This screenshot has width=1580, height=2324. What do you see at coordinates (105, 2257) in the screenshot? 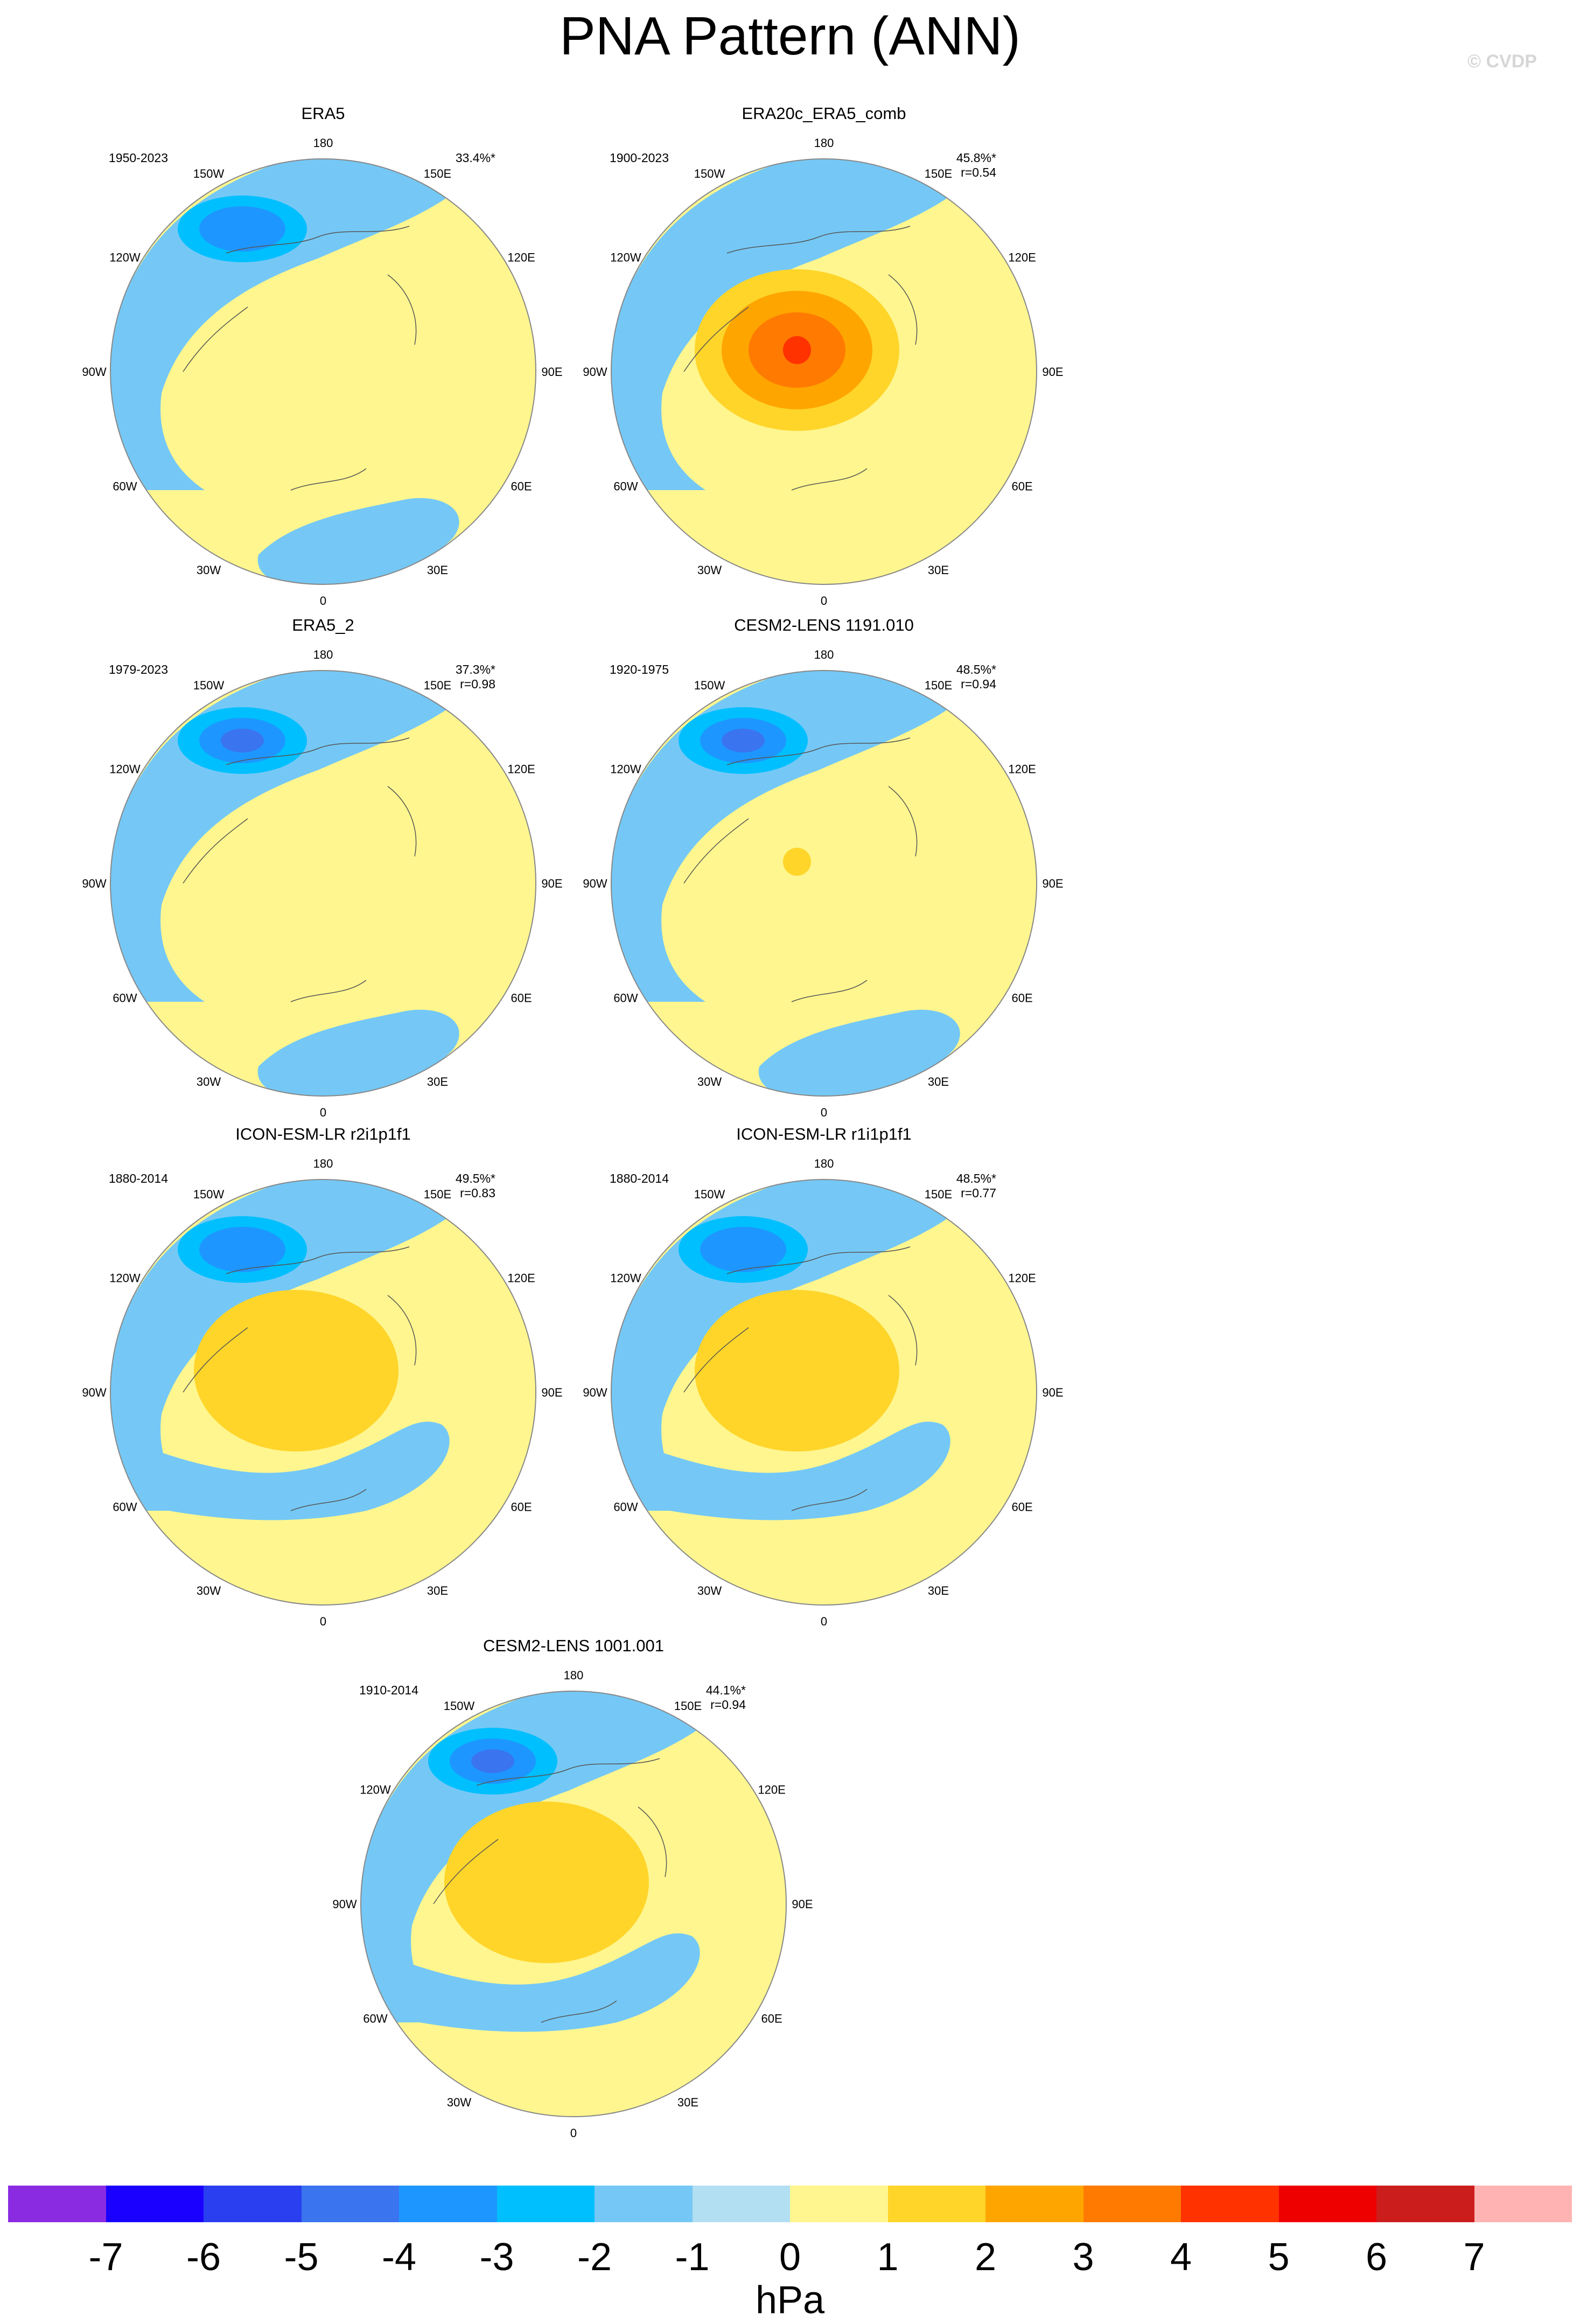
I see `colorbar-tick-label: -7` at bounding box center [105, 2257].